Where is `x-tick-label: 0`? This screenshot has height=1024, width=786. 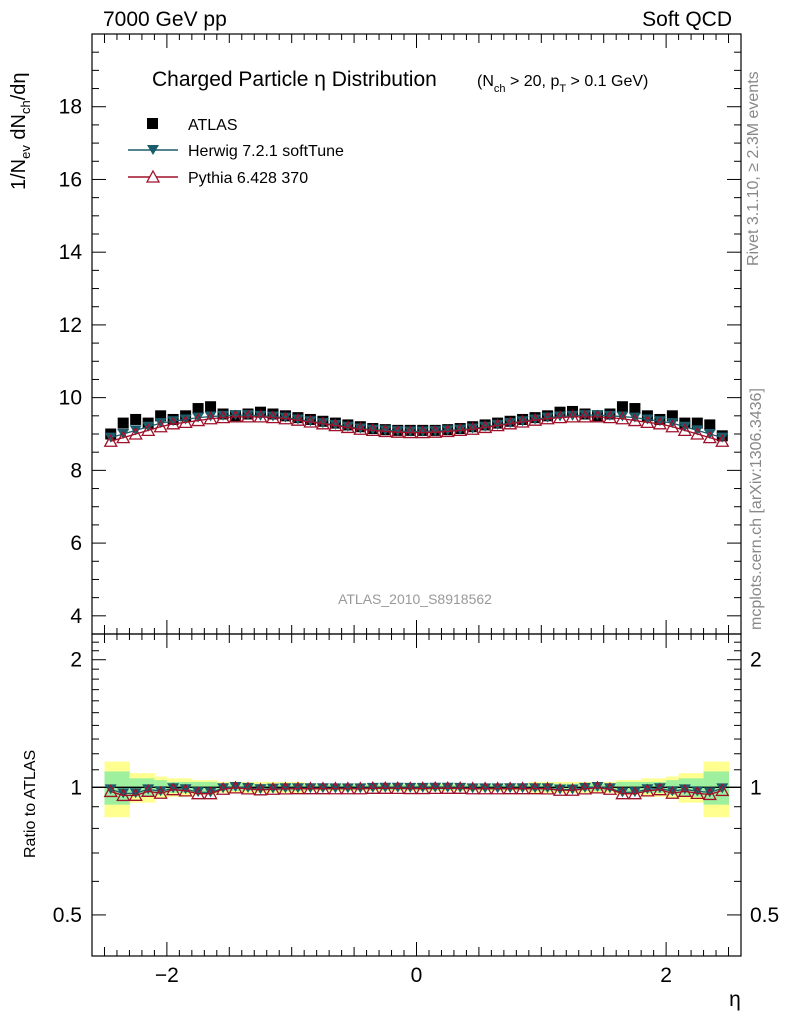 x-tick-label: 0 is located at coordinates (417, 975).